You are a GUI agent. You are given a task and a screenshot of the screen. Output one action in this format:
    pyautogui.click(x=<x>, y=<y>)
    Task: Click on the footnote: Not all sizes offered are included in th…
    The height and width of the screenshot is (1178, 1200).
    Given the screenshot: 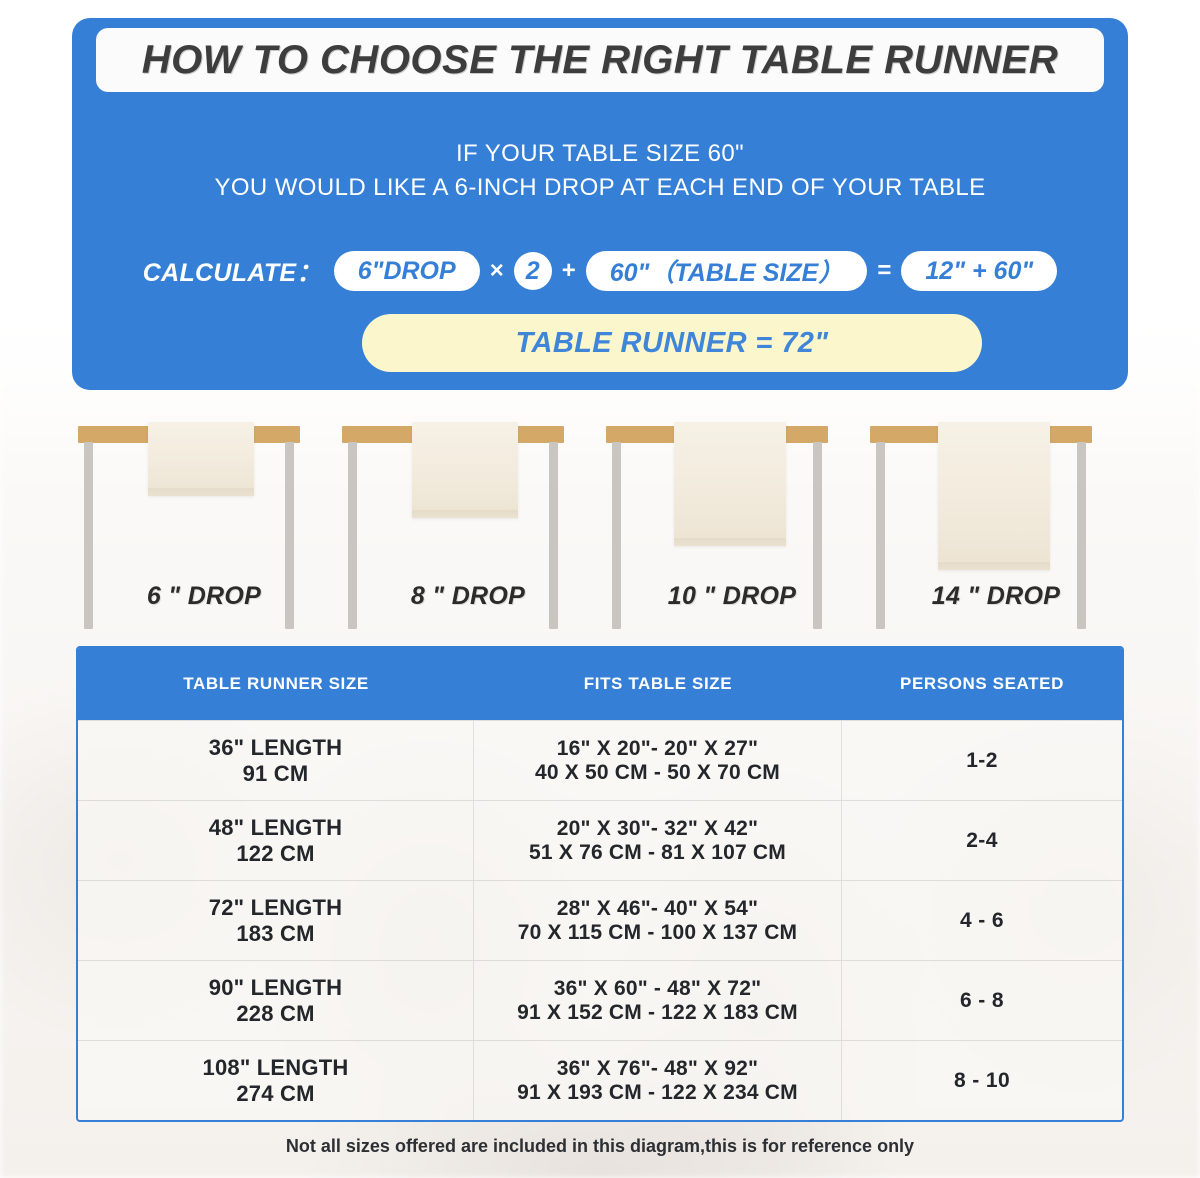 What is the action you would take?
    pyautogui.click(x=600, y=1146)
    